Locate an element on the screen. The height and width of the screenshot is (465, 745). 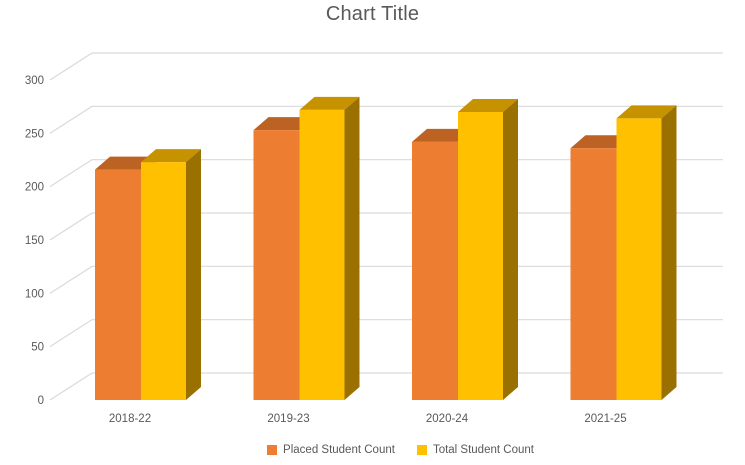
bar-total-student-count-2021-25-top is located at coordinates (646, 112).